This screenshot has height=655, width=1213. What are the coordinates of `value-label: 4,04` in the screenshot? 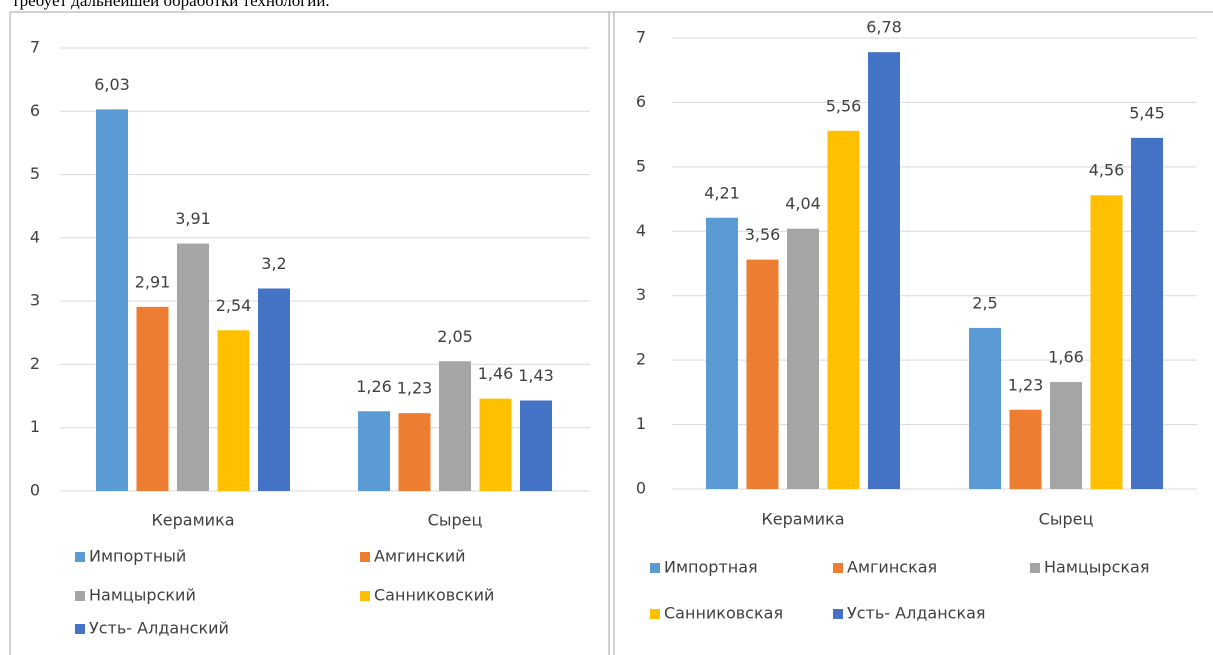 It's located at (803, 203).